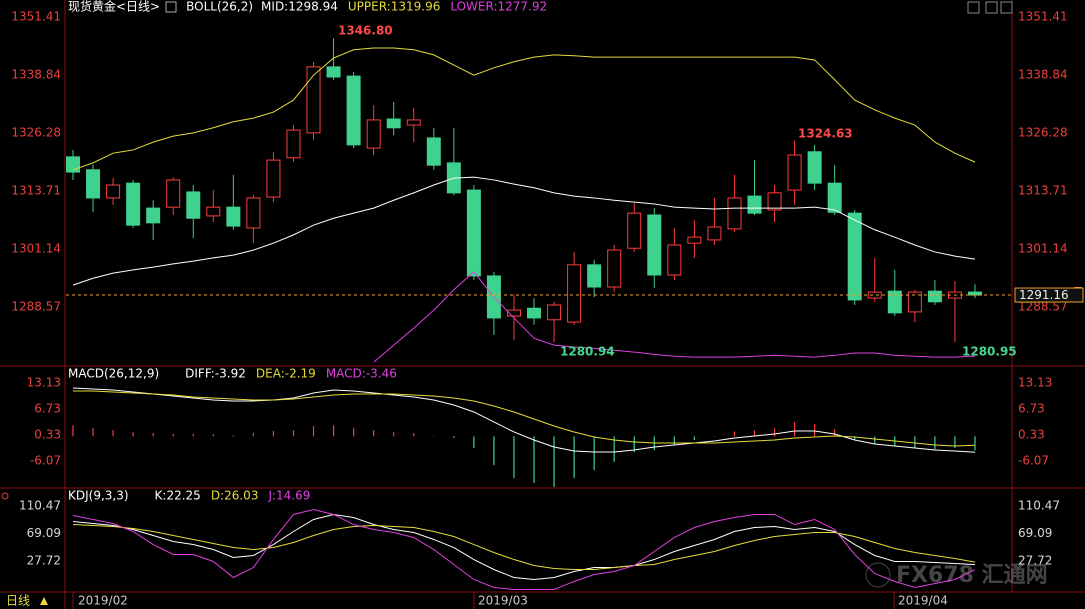  I want to click on header-label: MID:1298.94, so click(299, 7).